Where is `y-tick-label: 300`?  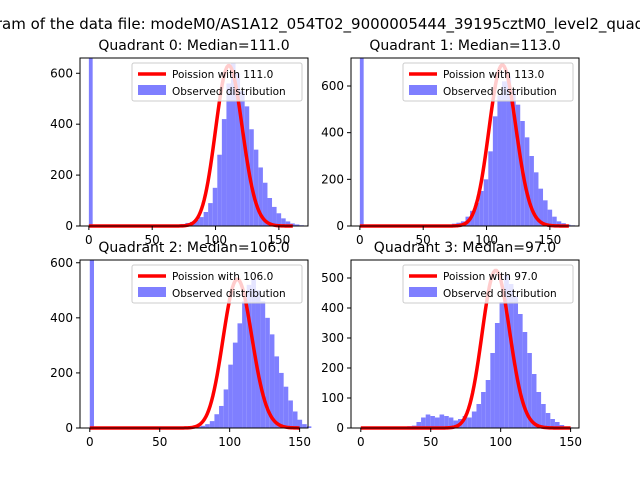
y-tick-label: 300 is located at coordinates (332, 338).